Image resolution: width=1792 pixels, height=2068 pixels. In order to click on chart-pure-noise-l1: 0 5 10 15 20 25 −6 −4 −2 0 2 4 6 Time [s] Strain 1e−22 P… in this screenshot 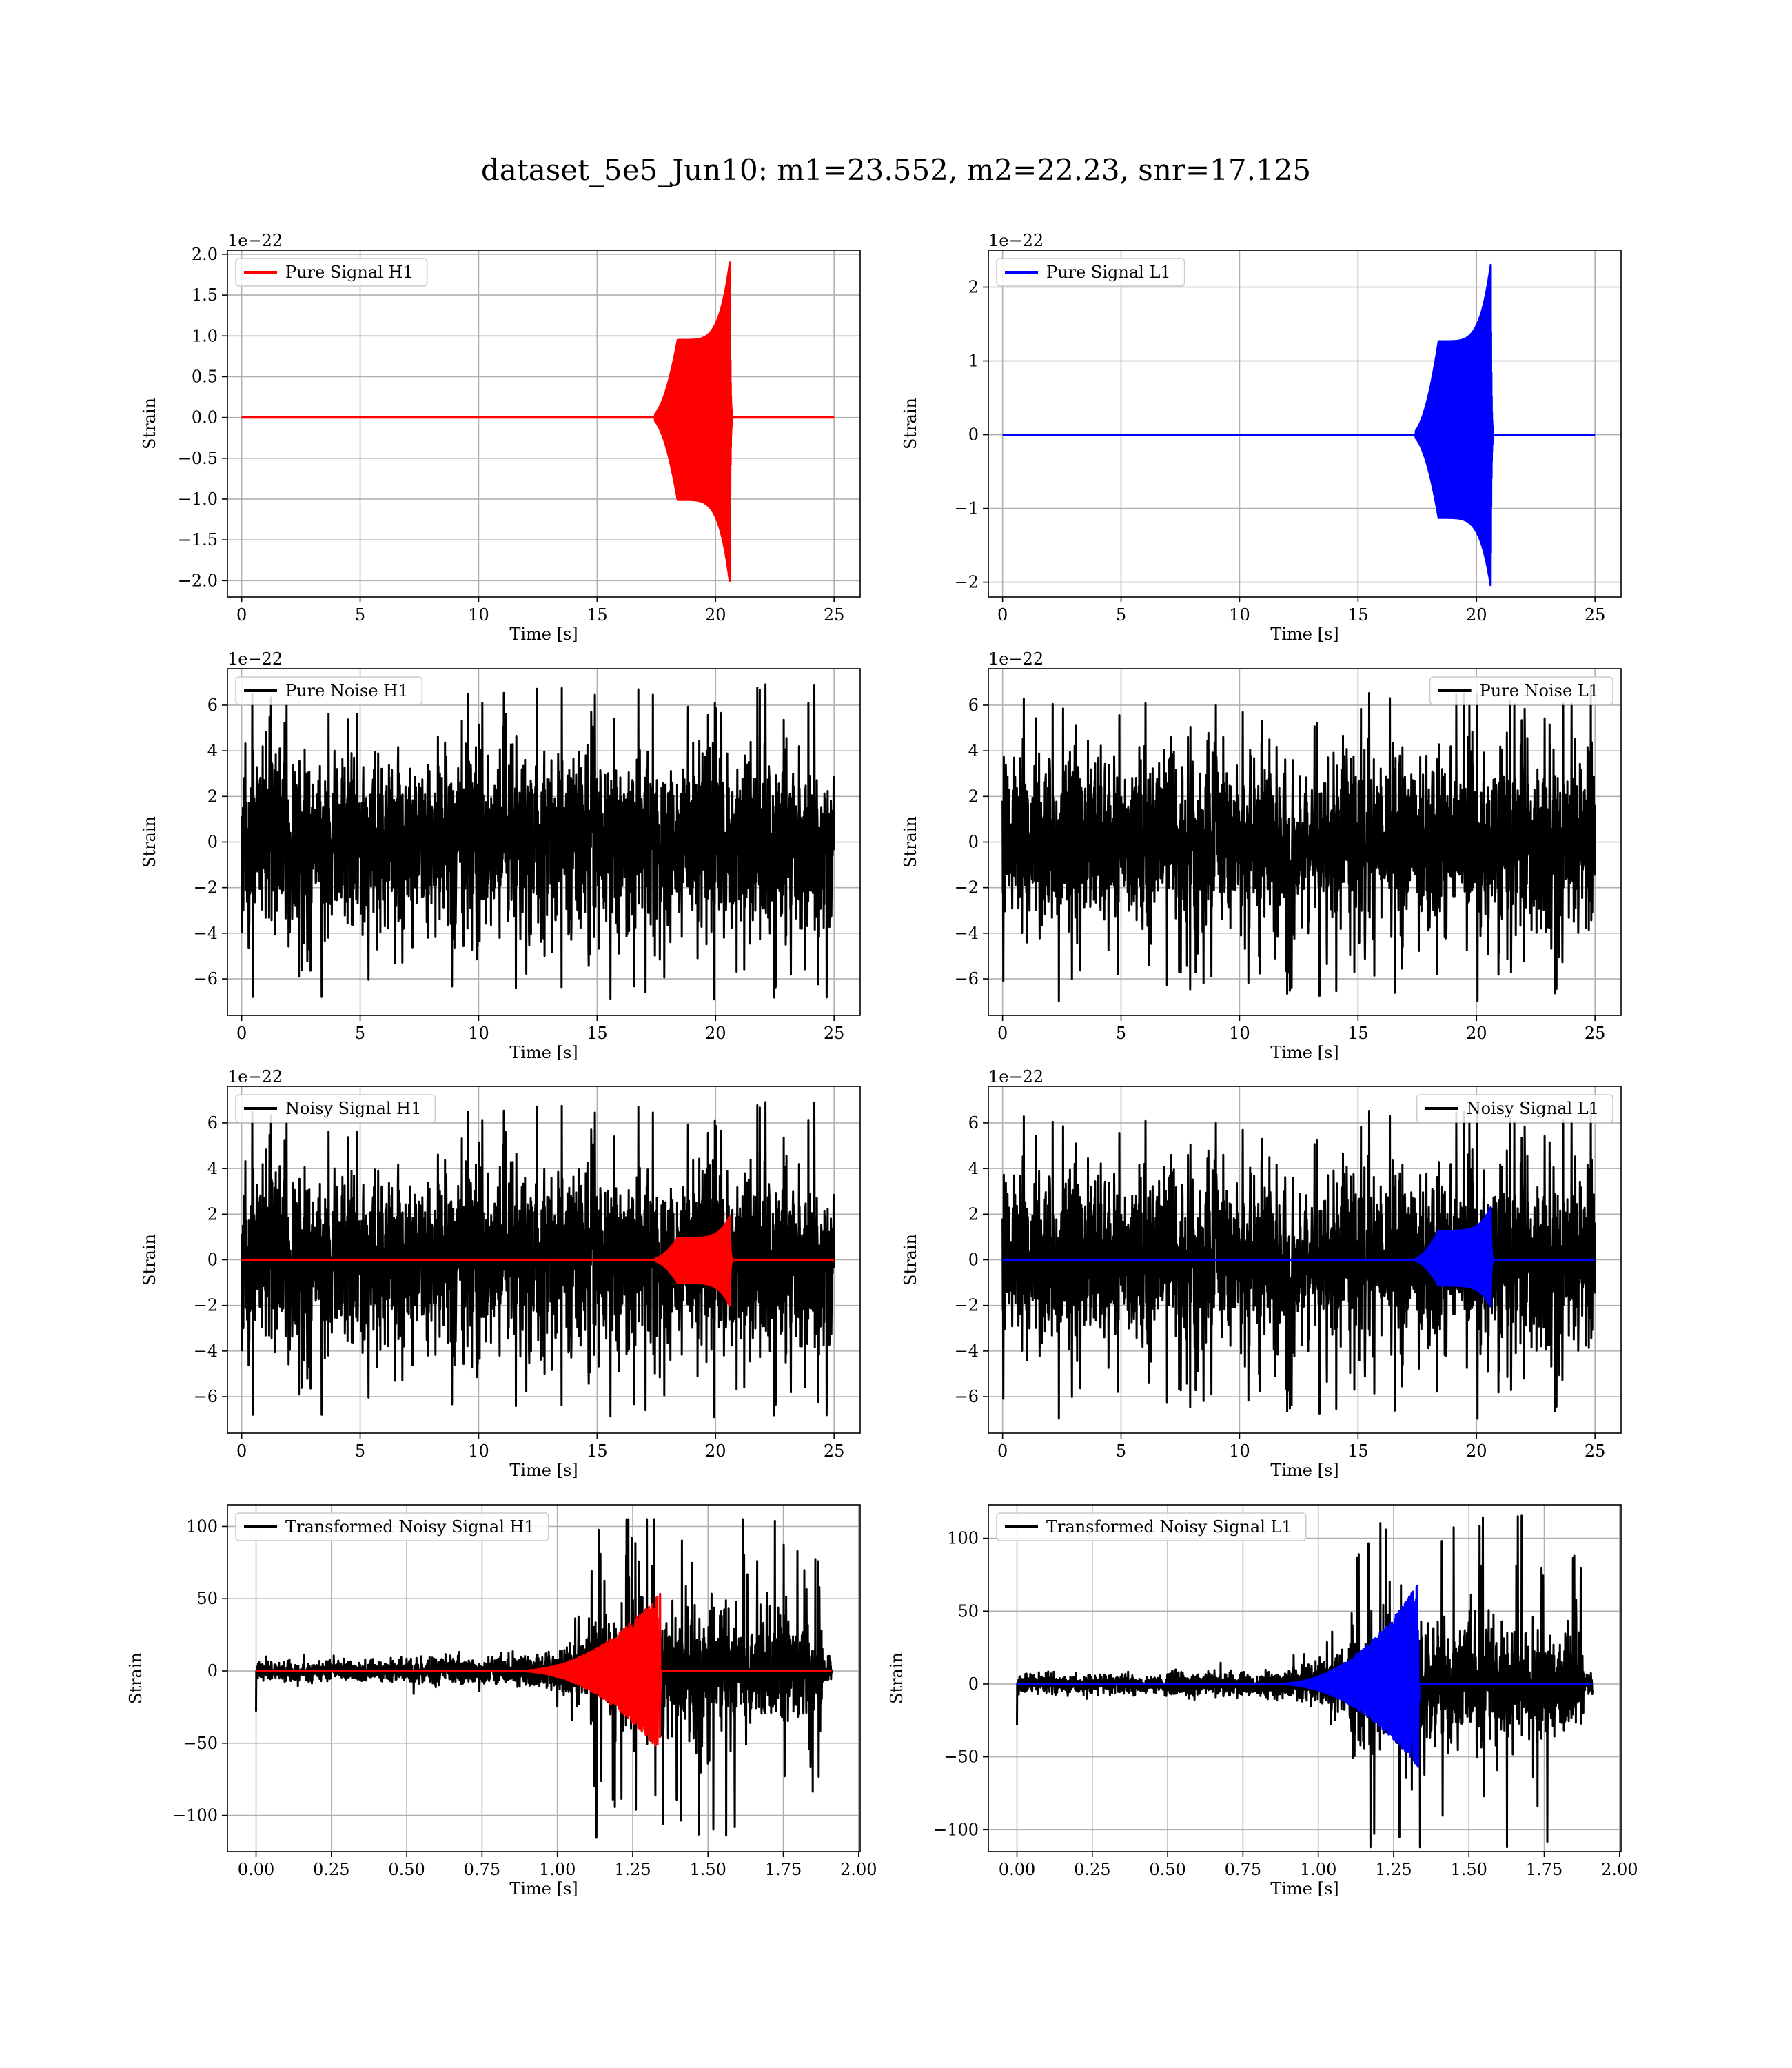, I will do `click(1261, 855)`.